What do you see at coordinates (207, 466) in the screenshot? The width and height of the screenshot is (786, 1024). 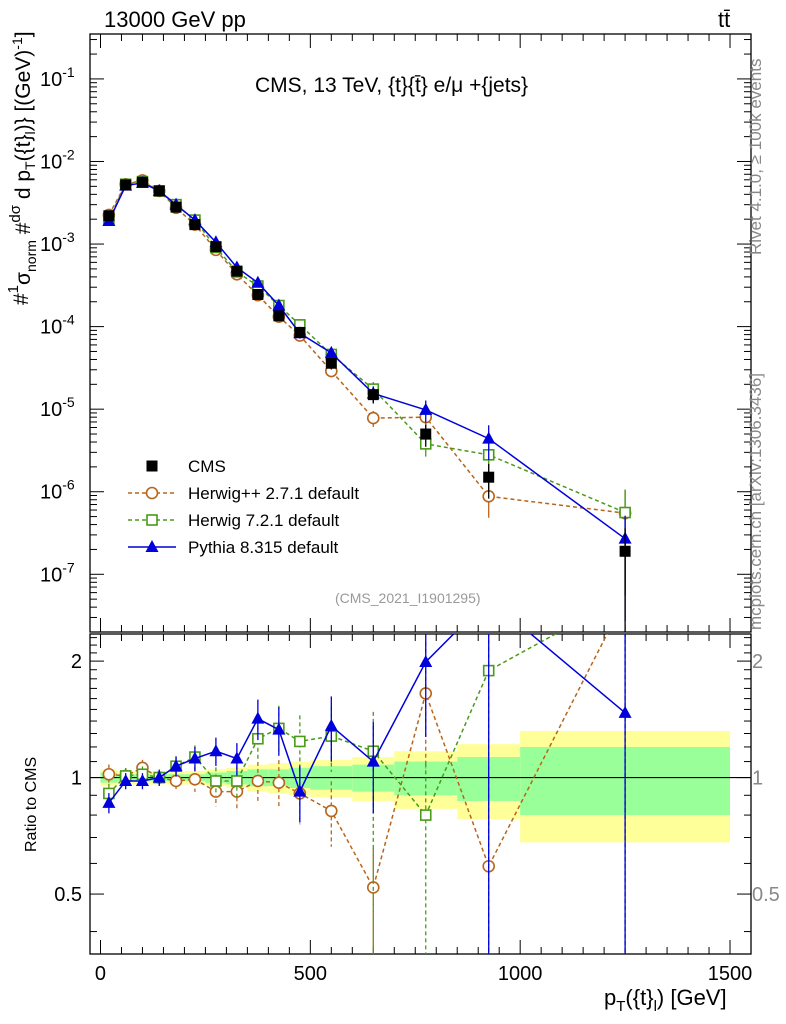 I see `legend-label-cms: CMS` at bounding box center [207, 466].